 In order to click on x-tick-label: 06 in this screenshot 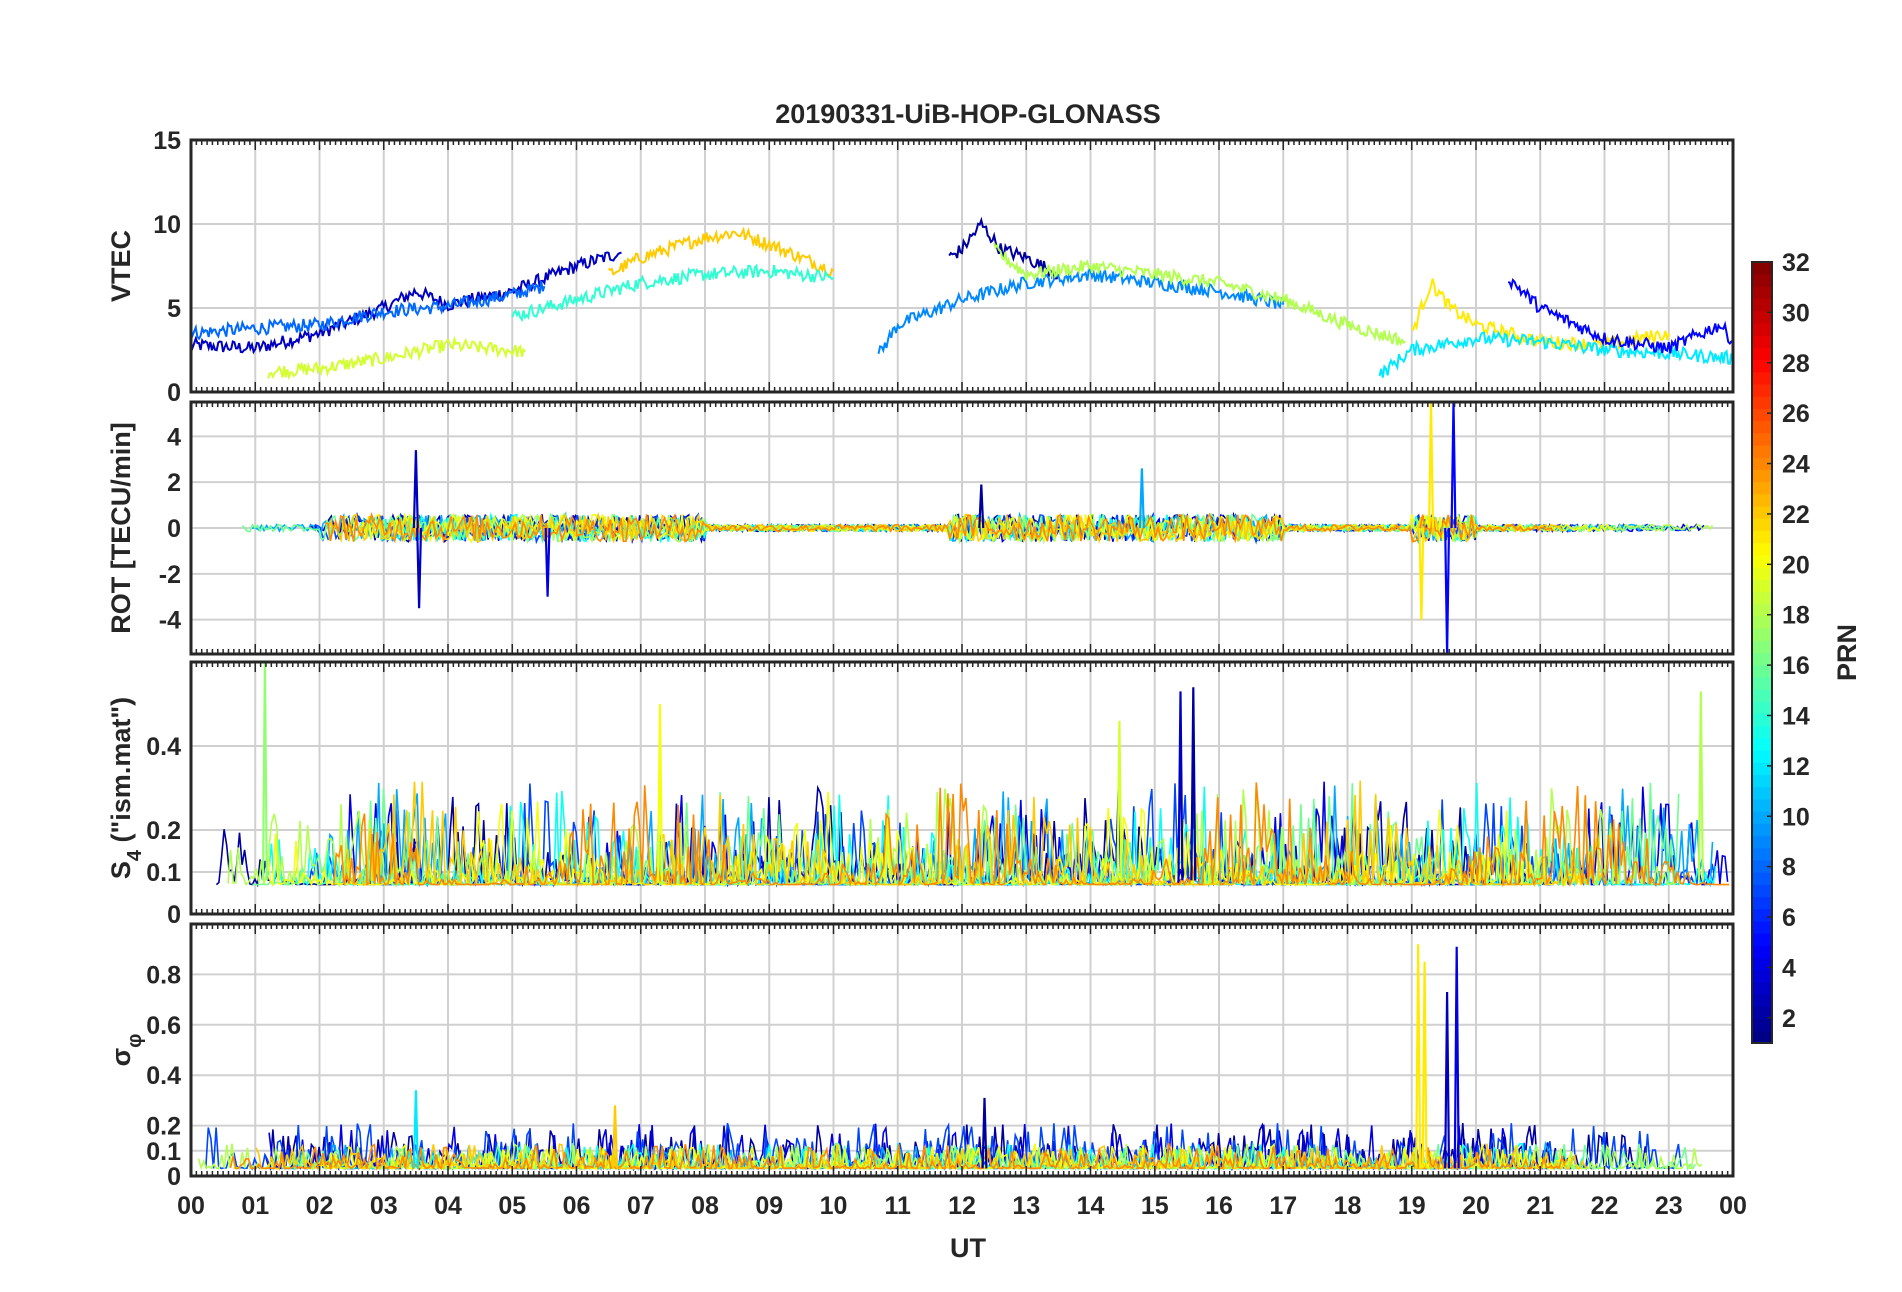, I will do `click(577, 1206)`.